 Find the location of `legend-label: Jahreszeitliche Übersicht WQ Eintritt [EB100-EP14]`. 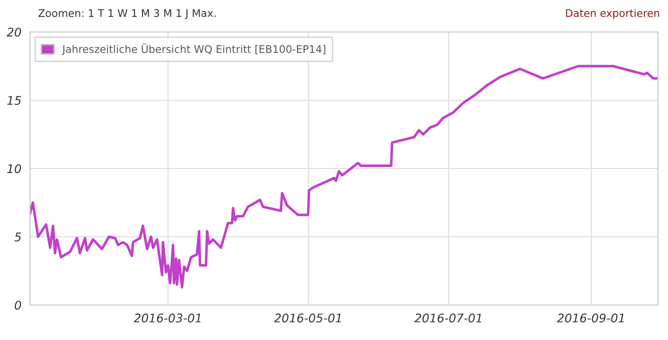

legend-label: Jahreszeitliche Übersicht WQ Eintritt [EB100-EP14] is located at coordinates (194, 49).